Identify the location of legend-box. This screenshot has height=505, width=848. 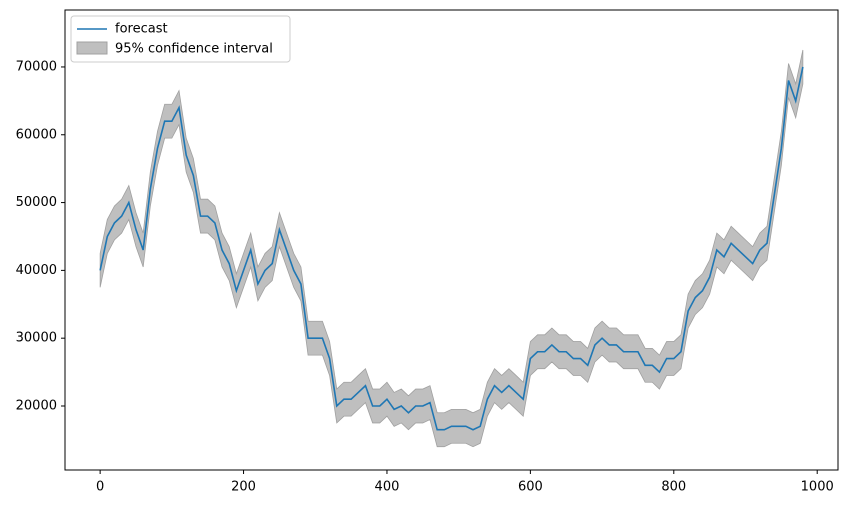
(180, 39).